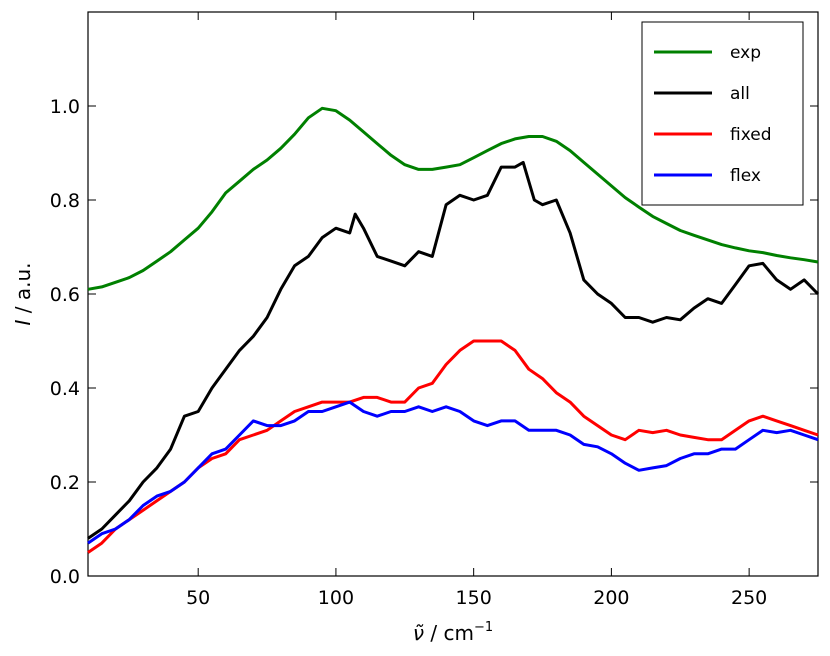 This screenshot has height=656, width=830. What do you see at coordinates (23, 290) in the screenshot?
I see `y-axis-label-unit: / a.u.` at bounding box center [23, 290].